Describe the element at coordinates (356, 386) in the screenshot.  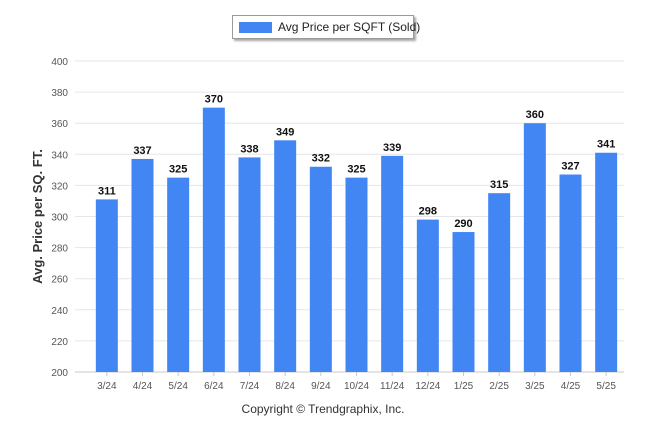
I see `x-tick-label: 10/24` at that location.